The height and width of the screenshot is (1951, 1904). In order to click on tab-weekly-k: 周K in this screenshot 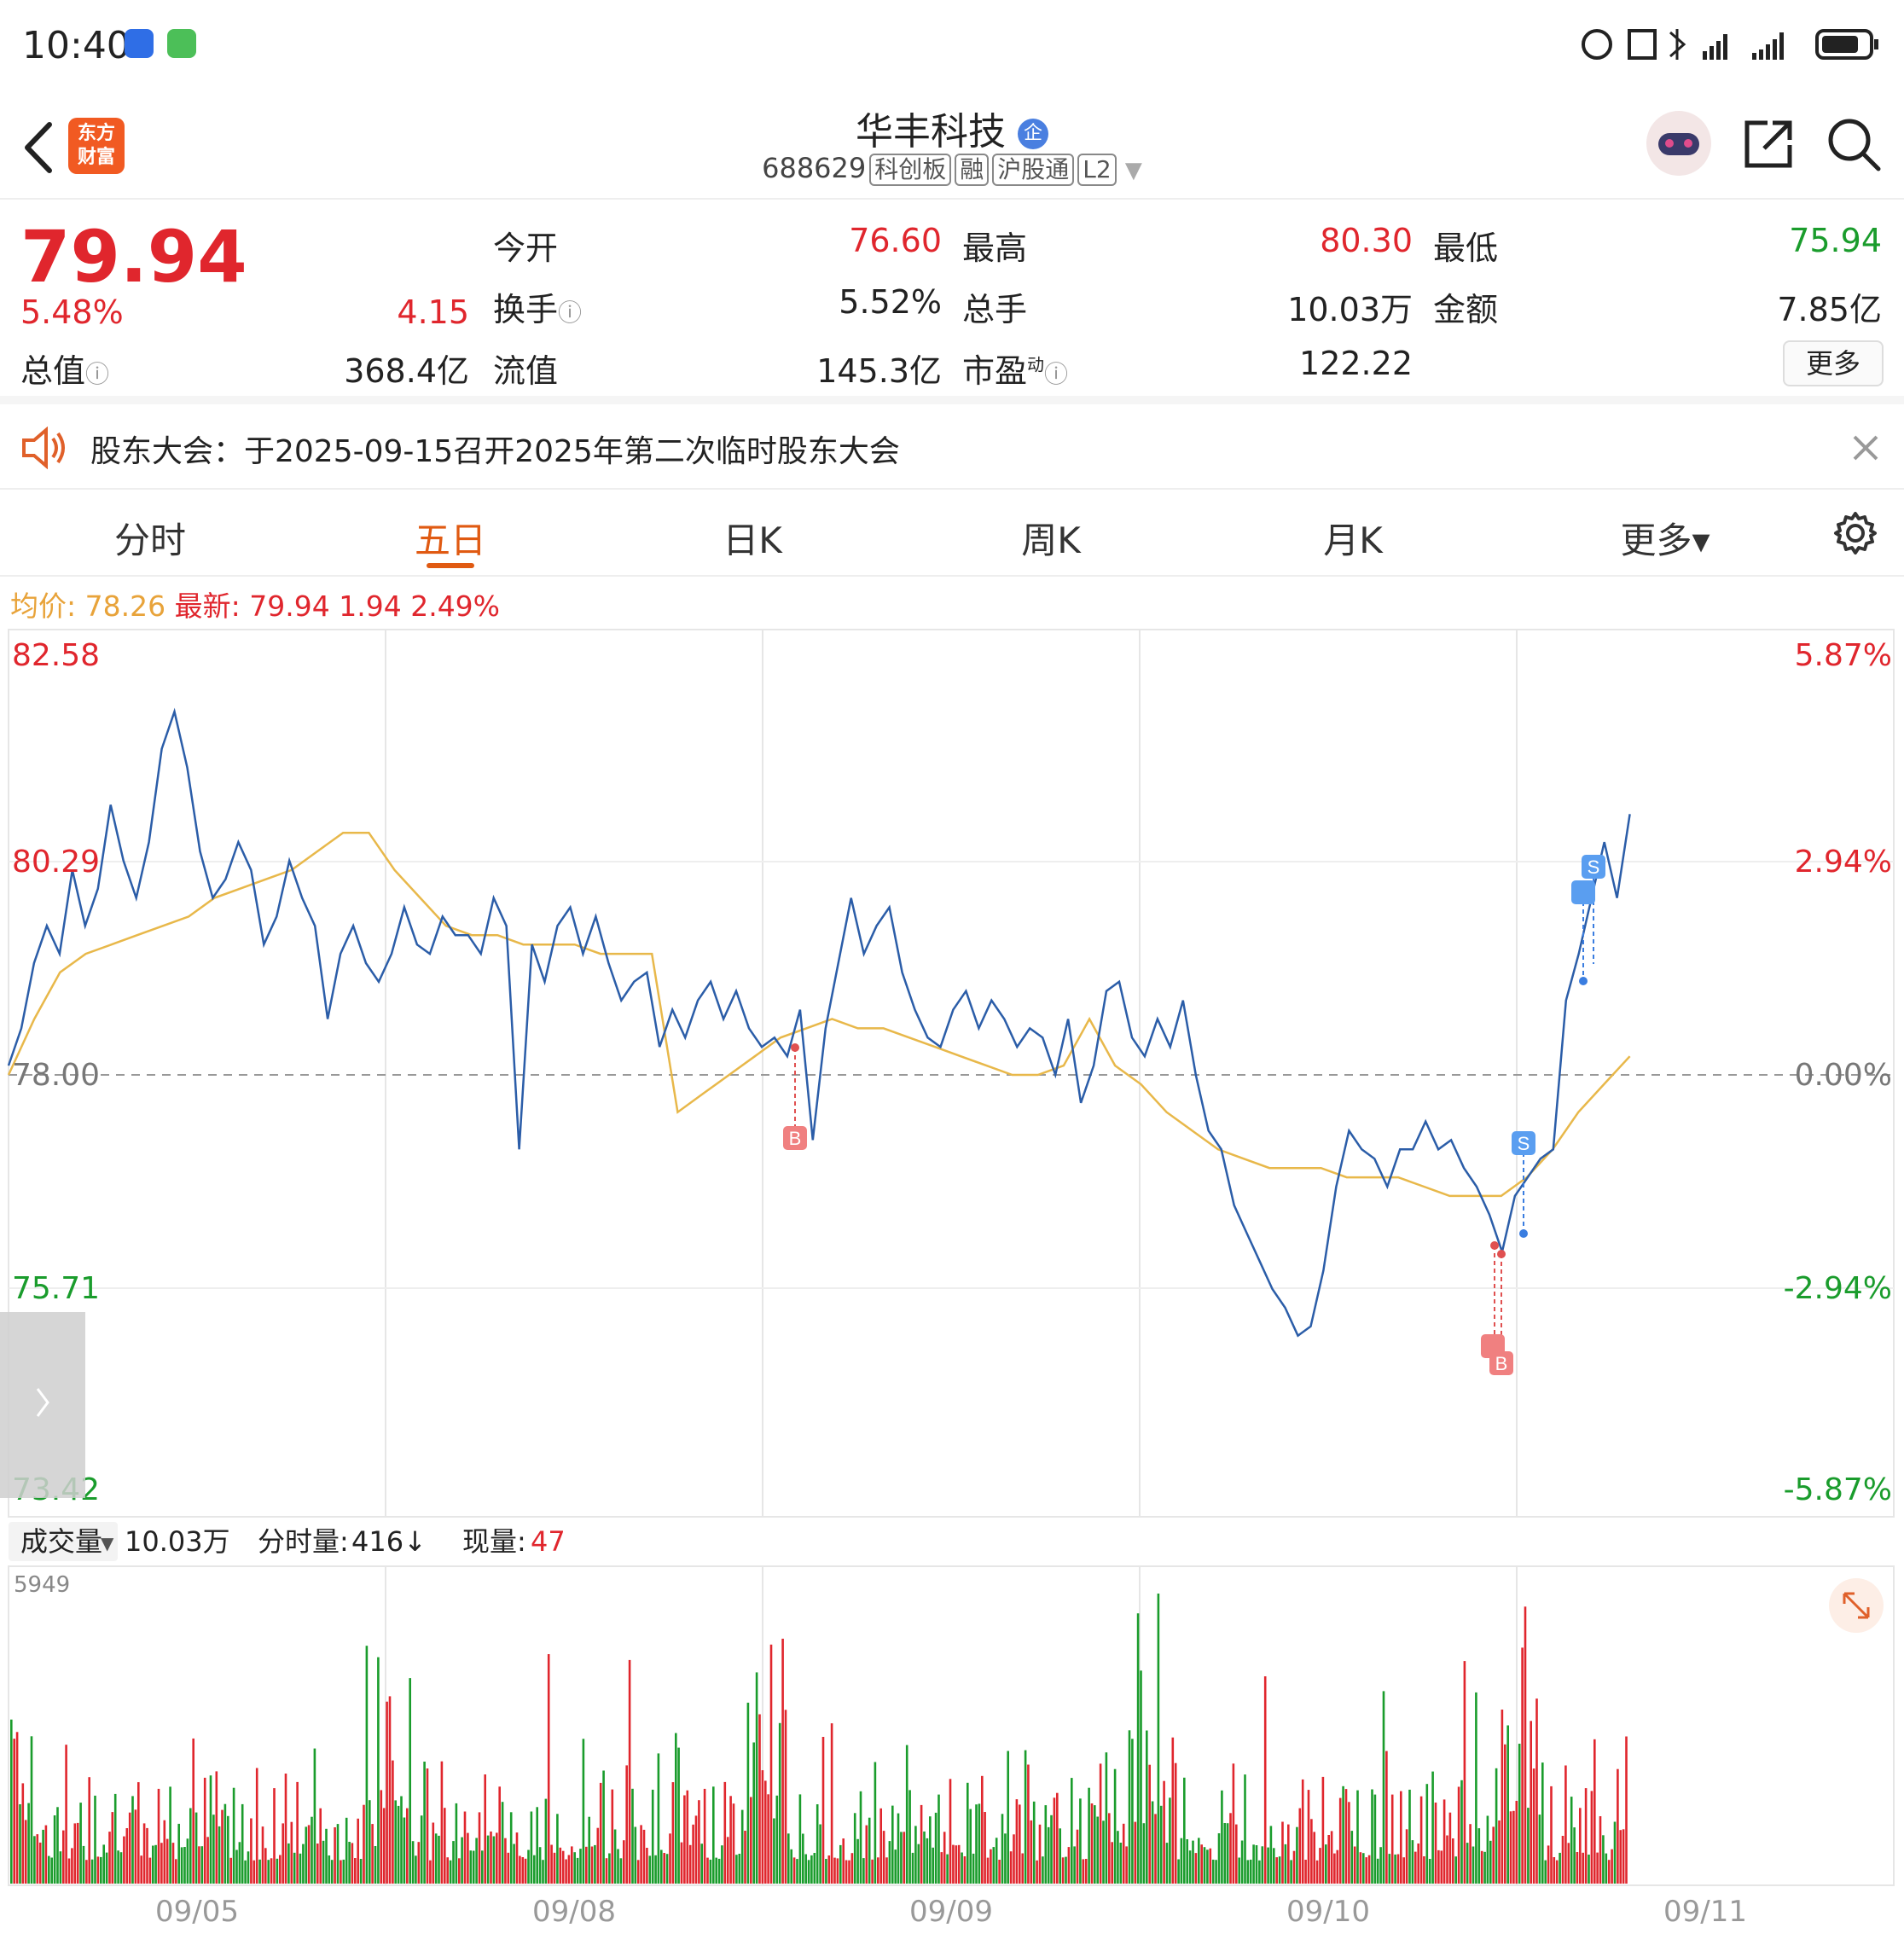, I will do `click(1051, 540)`.